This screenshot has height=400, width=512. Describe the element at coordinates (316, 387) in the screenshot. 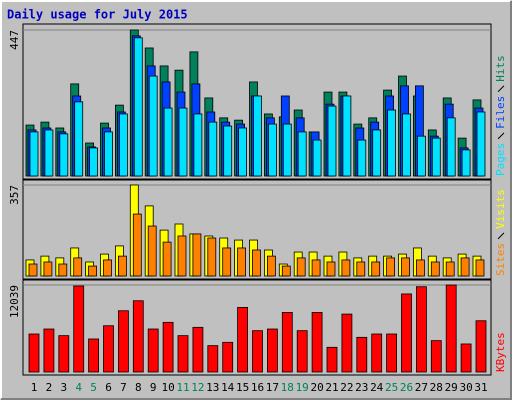

I see `x-tick-label: 20` at that location.